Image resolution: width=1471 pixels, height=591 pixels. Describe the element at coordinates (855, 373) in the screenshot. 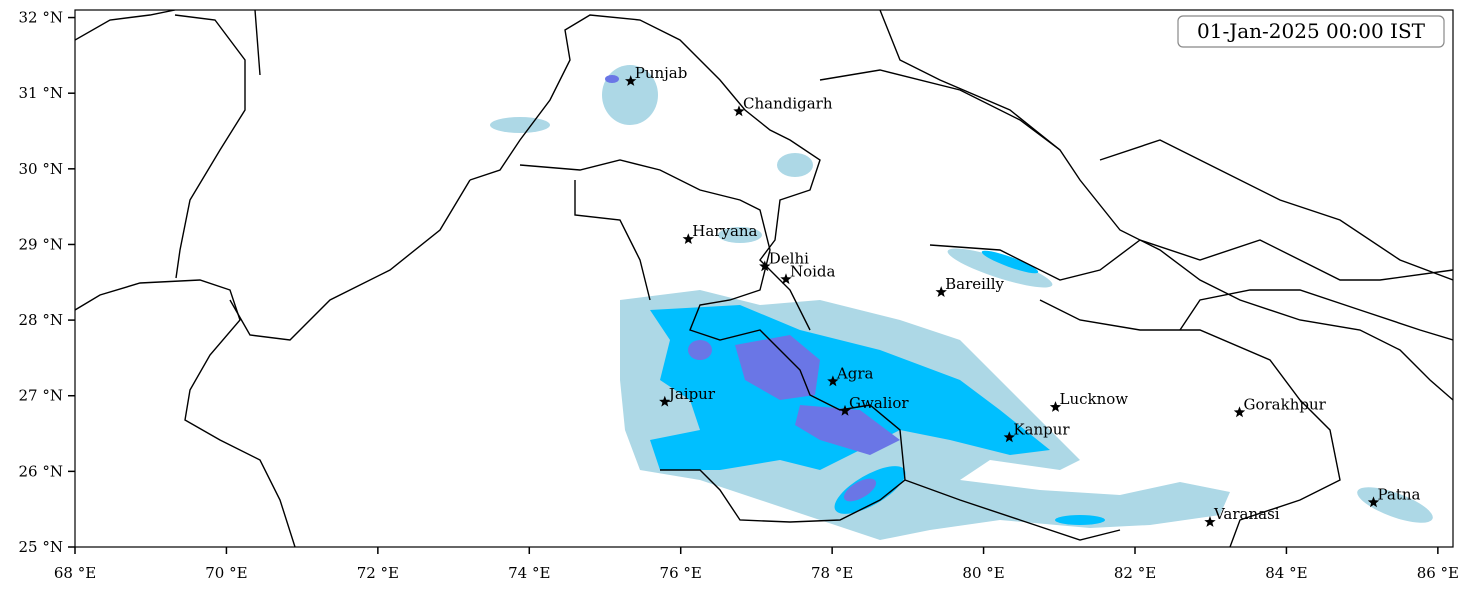

I see `city-label: Agra` at that location.